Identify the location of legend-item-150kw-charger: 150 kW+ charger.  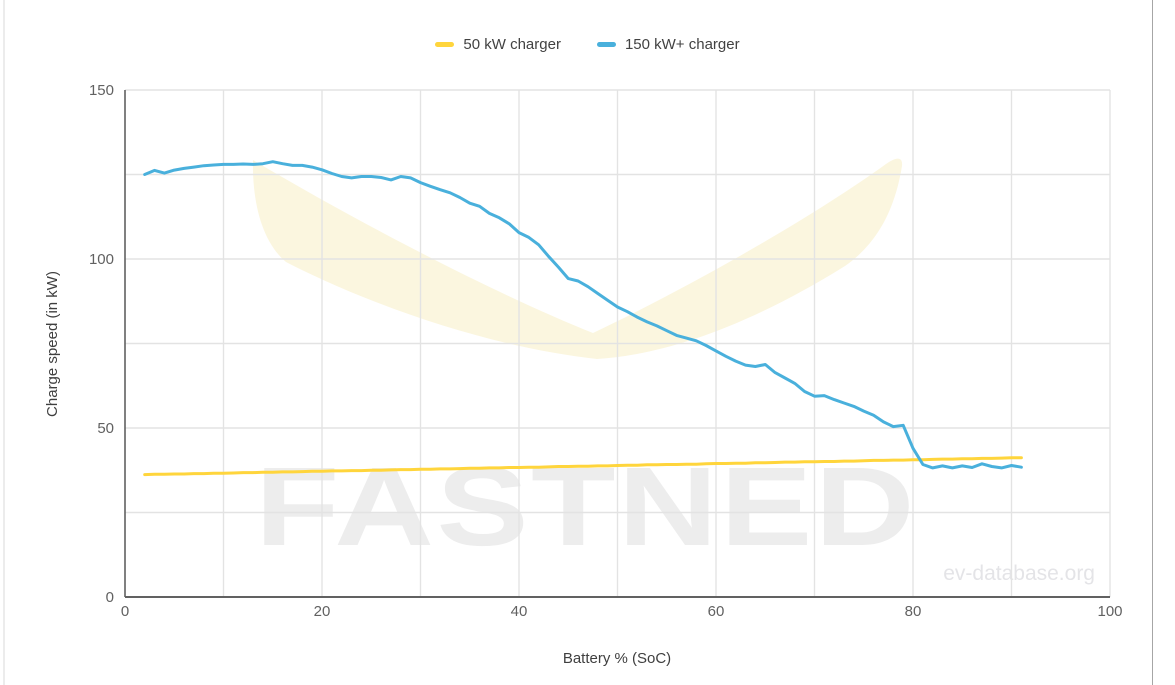
(668, 44).